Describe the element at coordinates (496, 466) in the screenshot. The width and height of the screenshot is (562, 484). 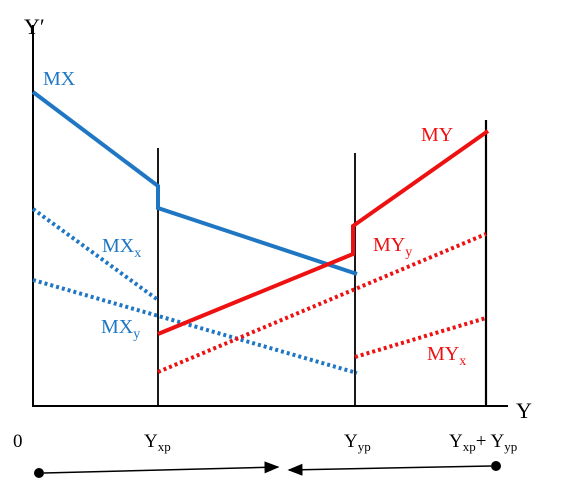
I see `total-dot` at that location.